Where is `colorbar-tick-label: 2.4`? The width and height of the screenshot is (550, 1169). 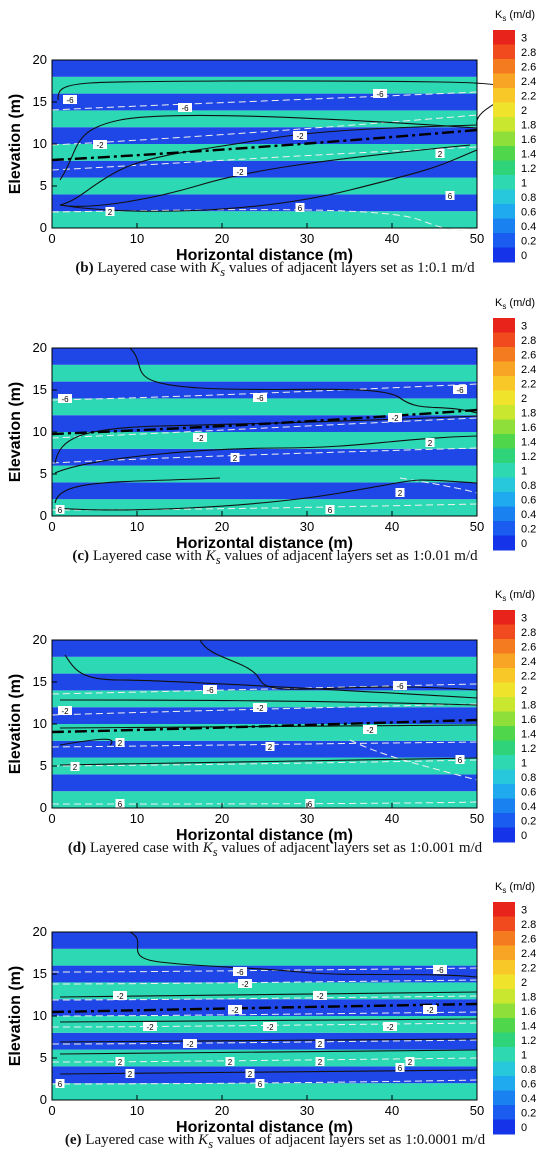
colorbar-tick-label: 2.4 is located at coordinates (528, 662).